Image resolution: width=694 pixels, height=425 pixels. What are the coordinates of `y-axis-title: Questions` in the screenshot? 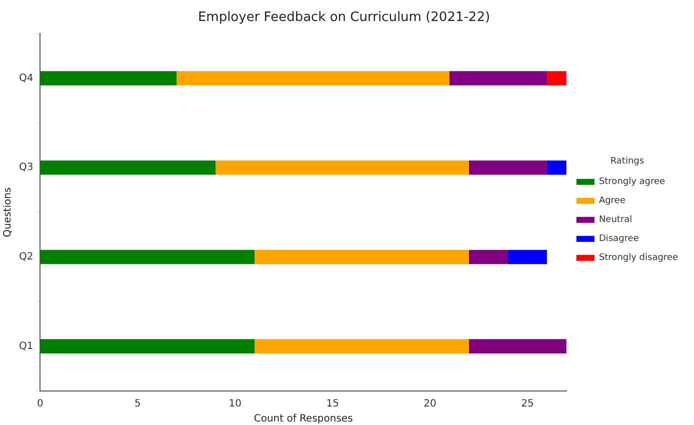 It's located at (8, 212).